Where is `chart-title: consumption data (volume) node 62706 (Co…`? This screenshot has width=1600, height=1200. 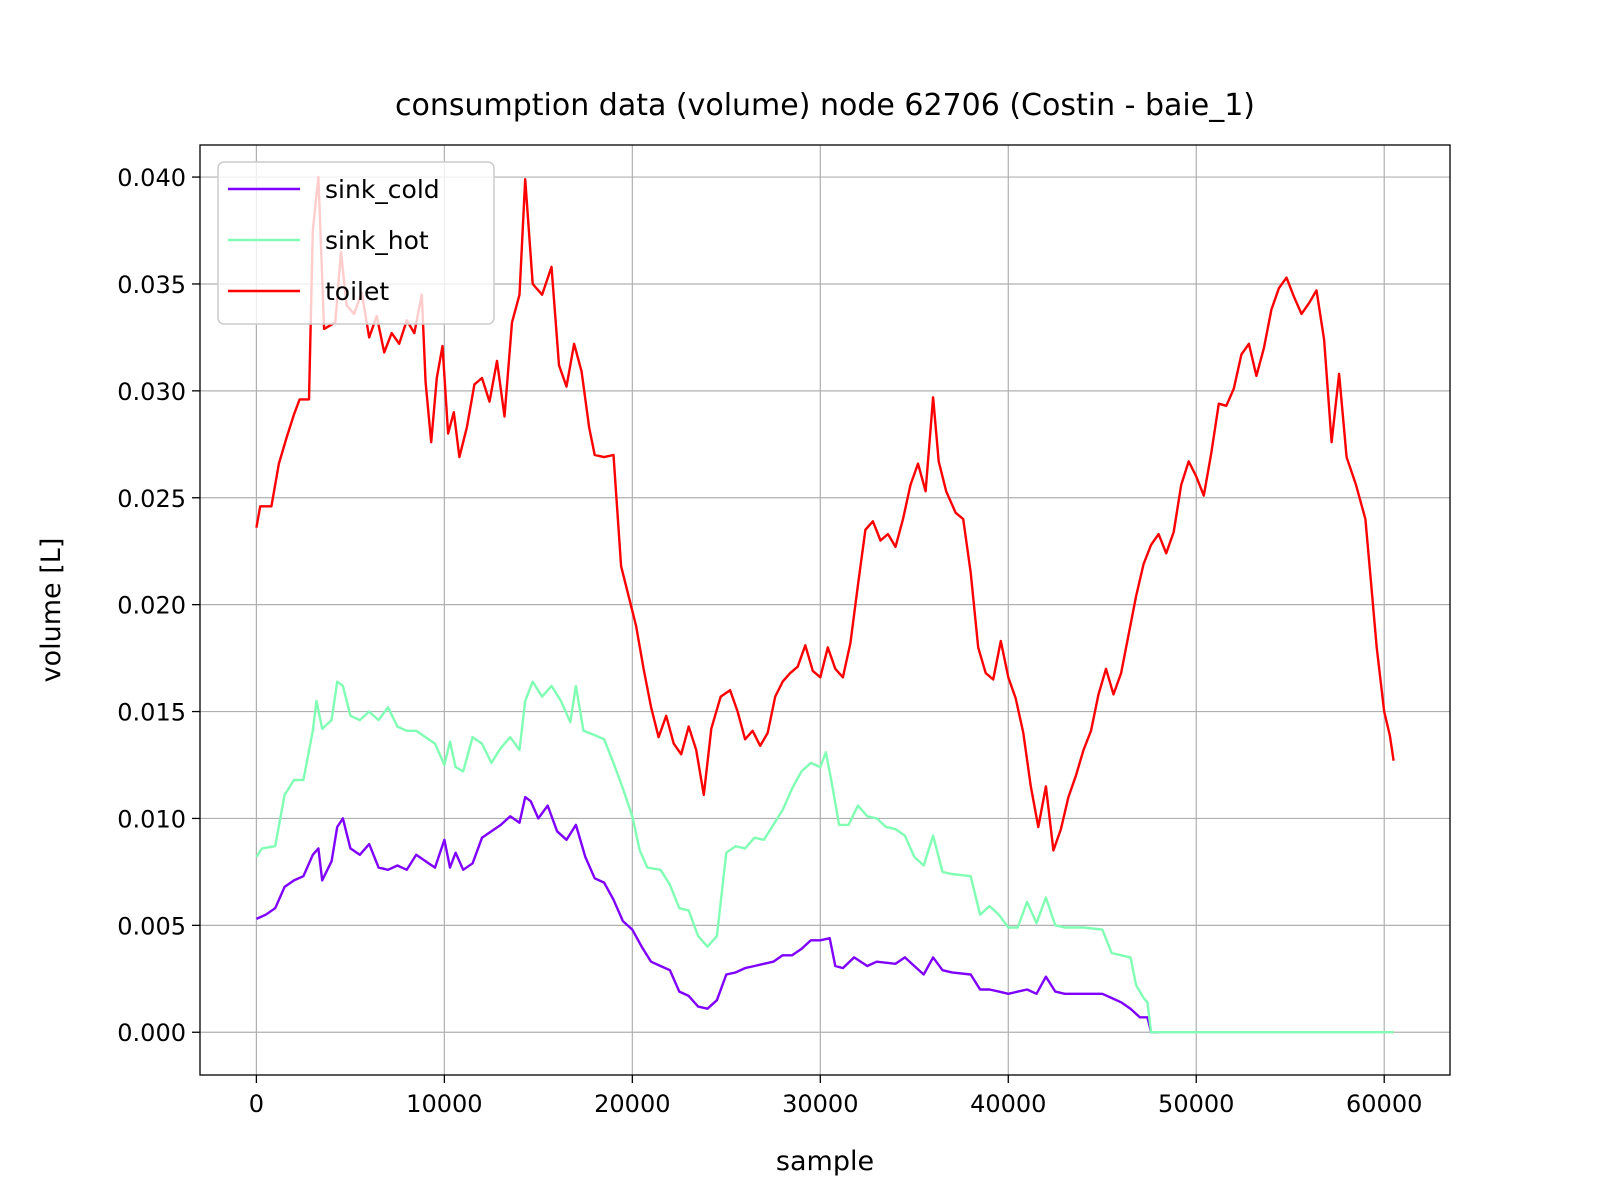
chart-title: consumption data (volume) node 62706 (Co… is located at coordinates (825, 105).